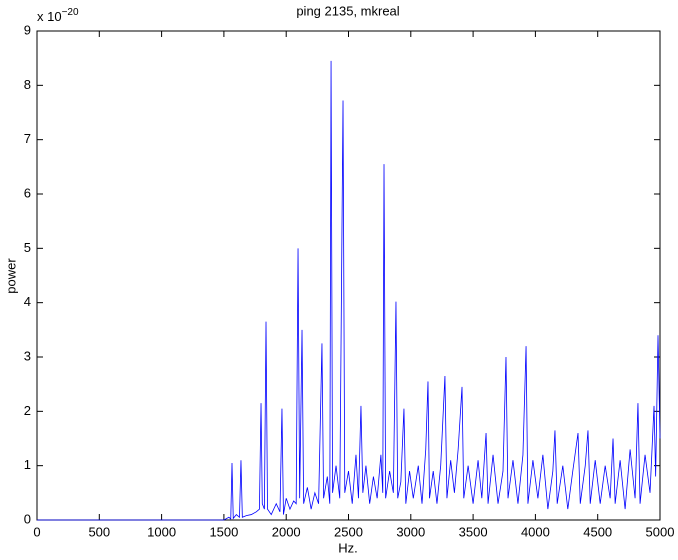  I want to click on y-tick-label: 0, so click(27, 518).